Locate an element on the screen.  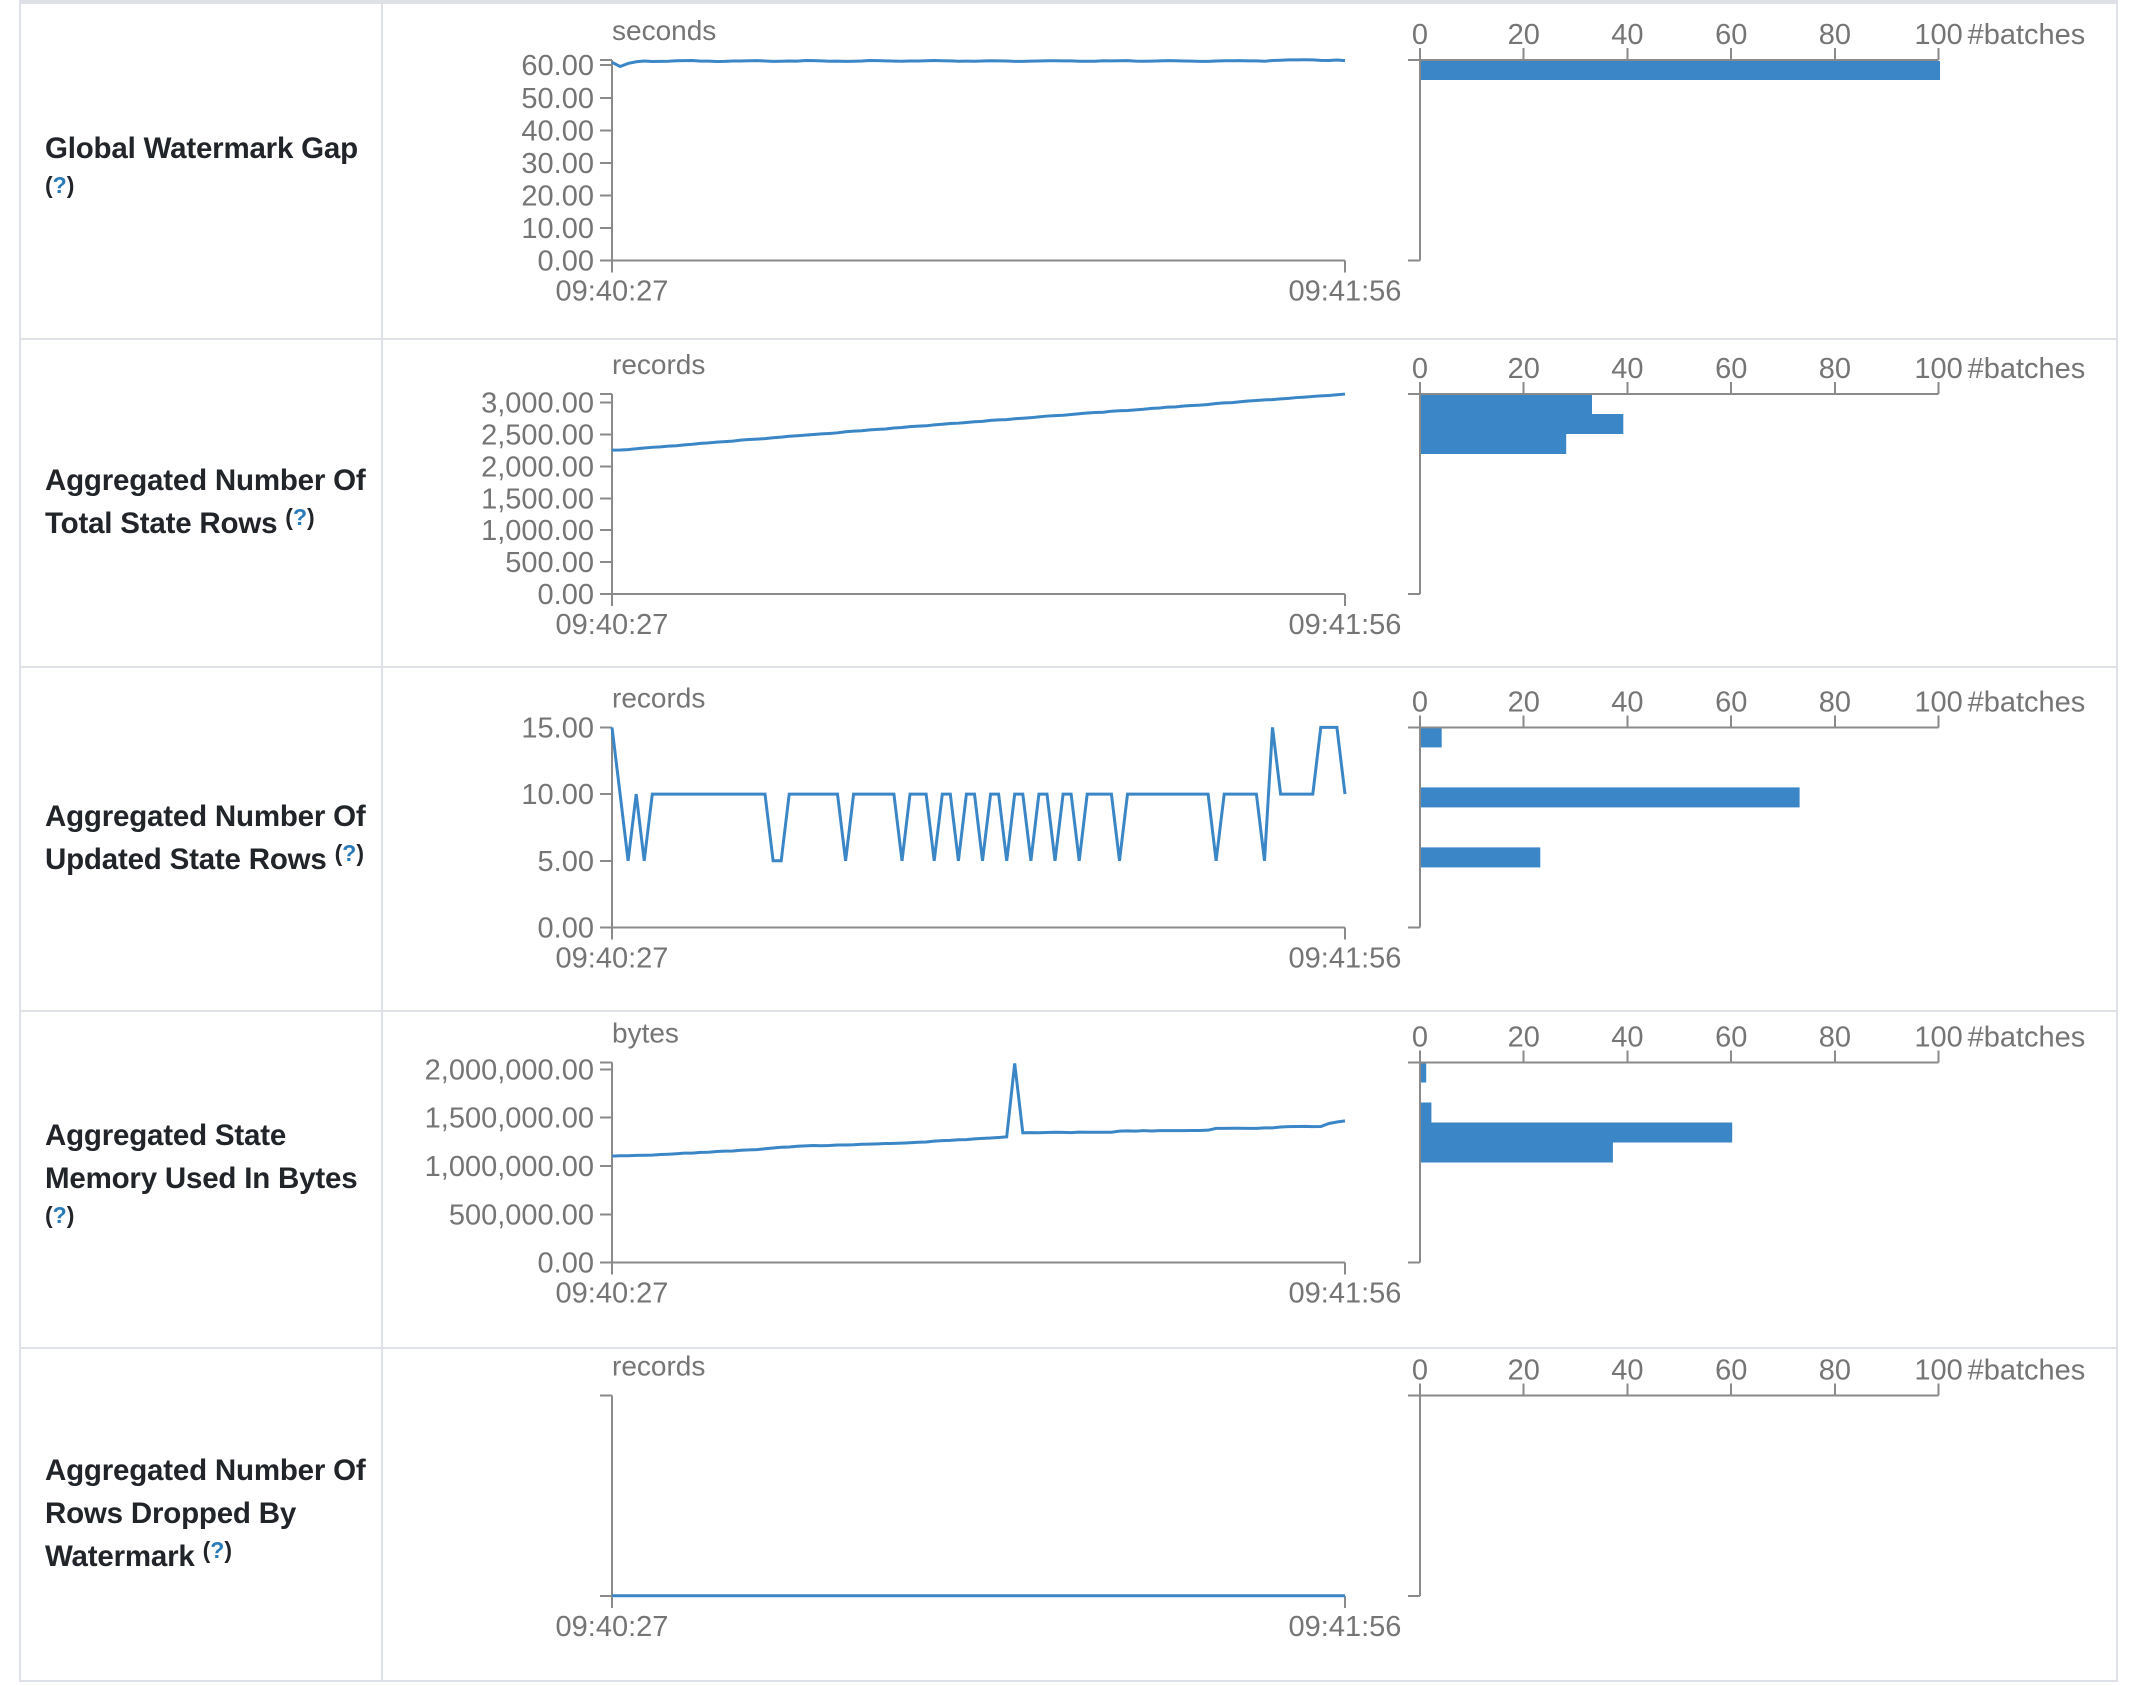
svg-text: 20.00 is located at coordinates (557, 196).